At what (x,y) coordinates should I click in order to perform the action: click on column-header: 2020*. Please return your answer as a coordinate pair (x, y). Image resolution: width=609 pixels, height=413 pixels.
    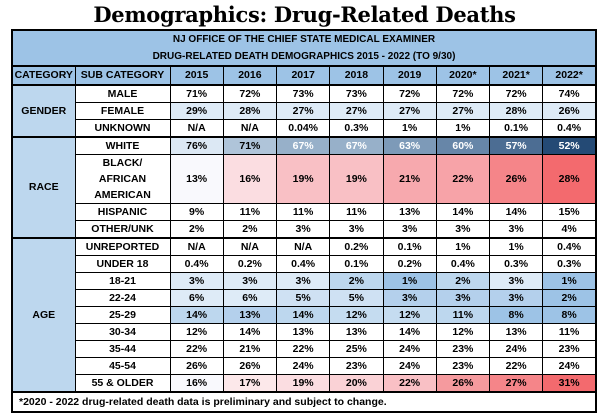
    Looking at the image, I should click on (463, 75).